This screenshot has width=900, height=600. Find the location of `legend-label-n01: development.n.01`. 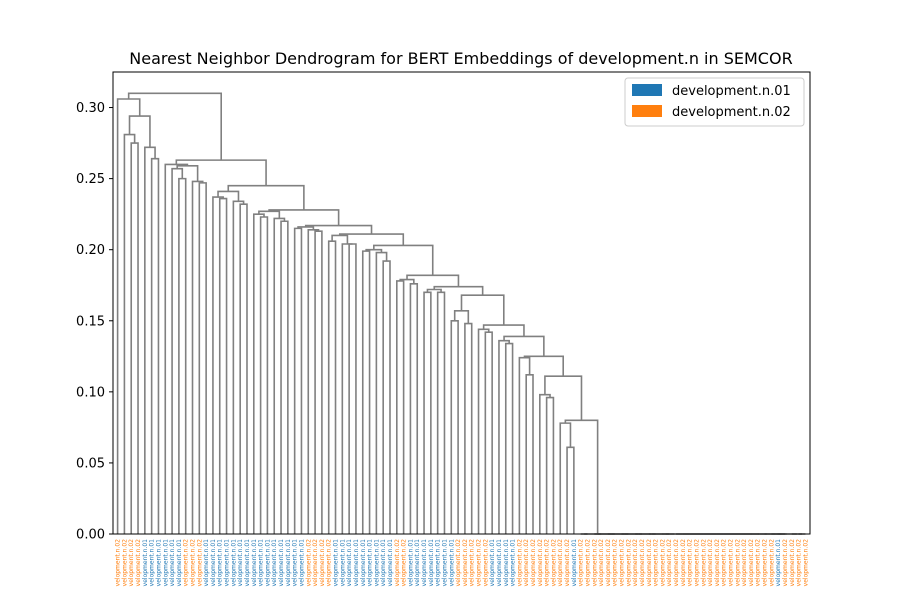

legend-label-n01: development.n.01 is located at coordinates (731, 91).